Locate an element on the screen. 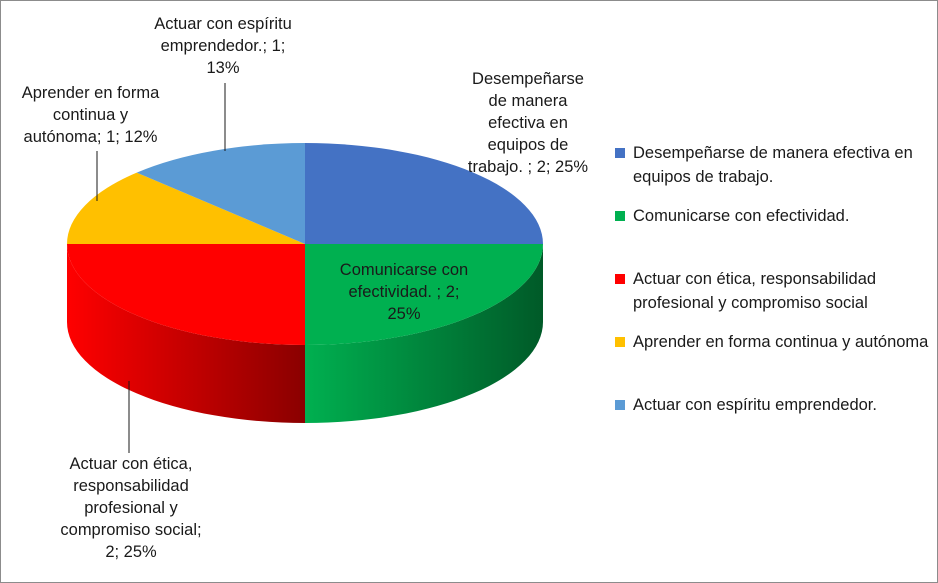  data-label-communication: Comunicarse con efectividad. ; 2; 25% is located at coordinates (404, 292).